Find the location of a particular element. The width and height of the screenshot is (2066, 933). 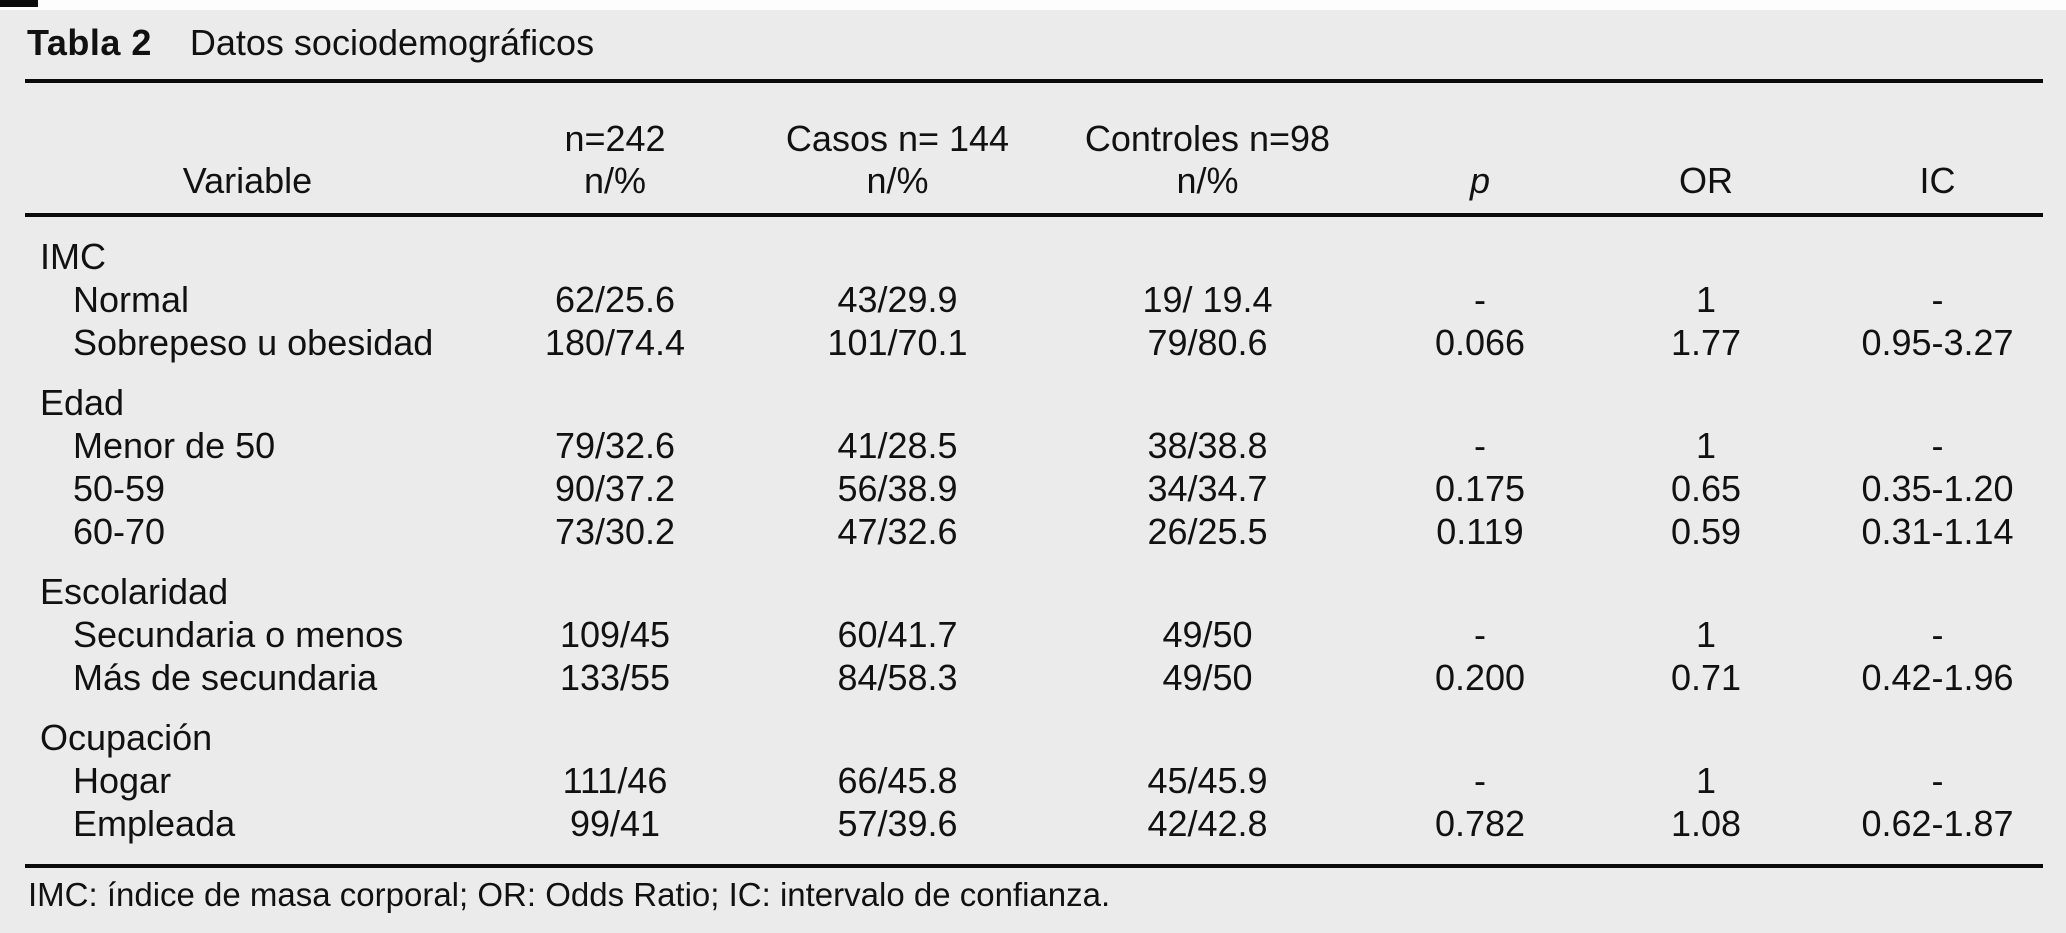

group-label: Ocupación is located at coordinates (126, 737).